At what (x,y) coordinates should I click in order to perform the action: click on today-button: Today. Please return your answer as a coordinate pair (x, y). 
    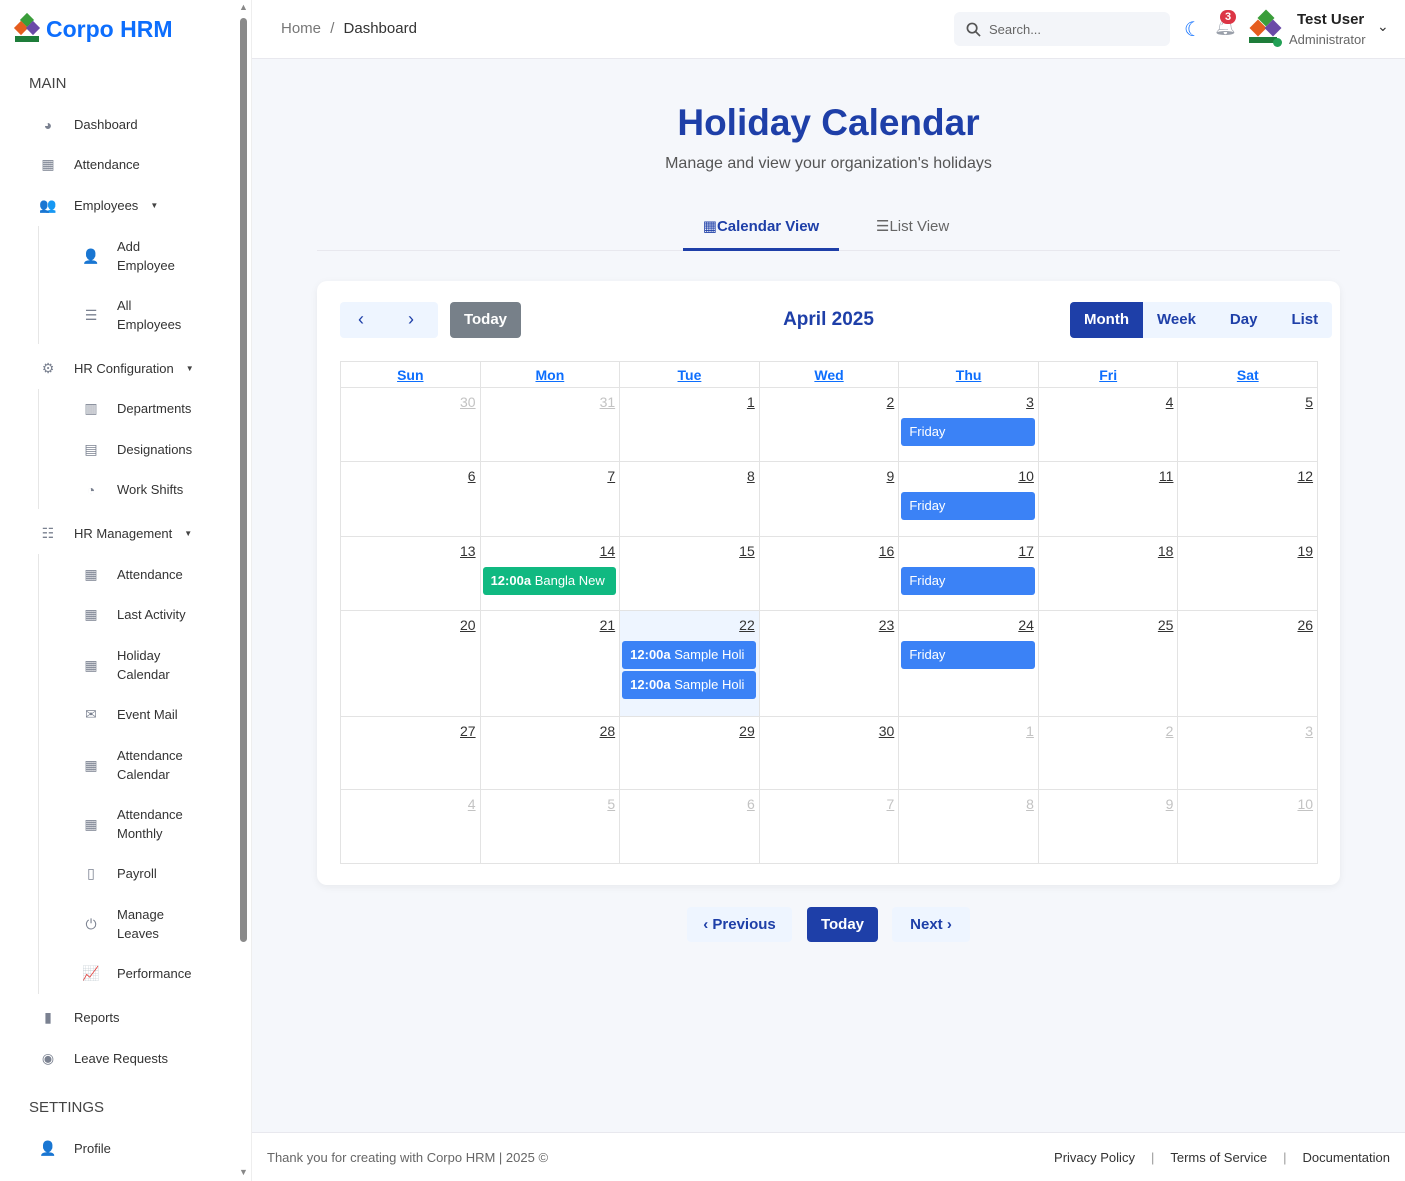
    Looking at the image, I should click on (842, 924).